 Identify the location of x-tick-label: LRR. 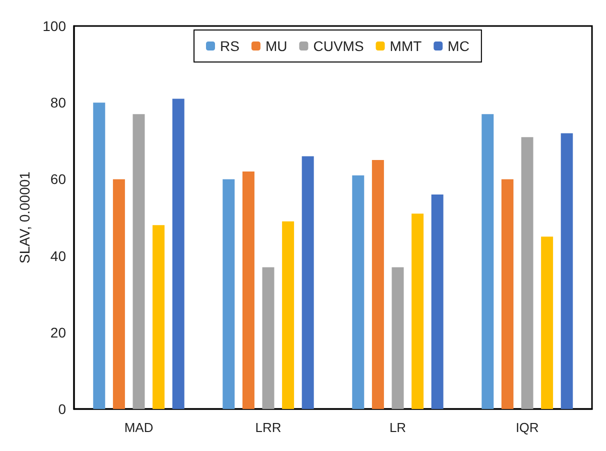
(268, 427).